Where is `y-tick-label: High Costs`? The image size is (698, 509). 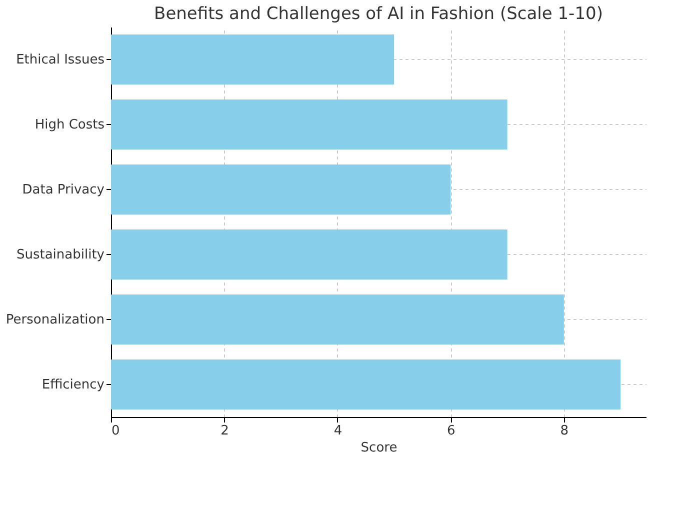 y-tick-label: High Costs is located at coordinates (69, 125).